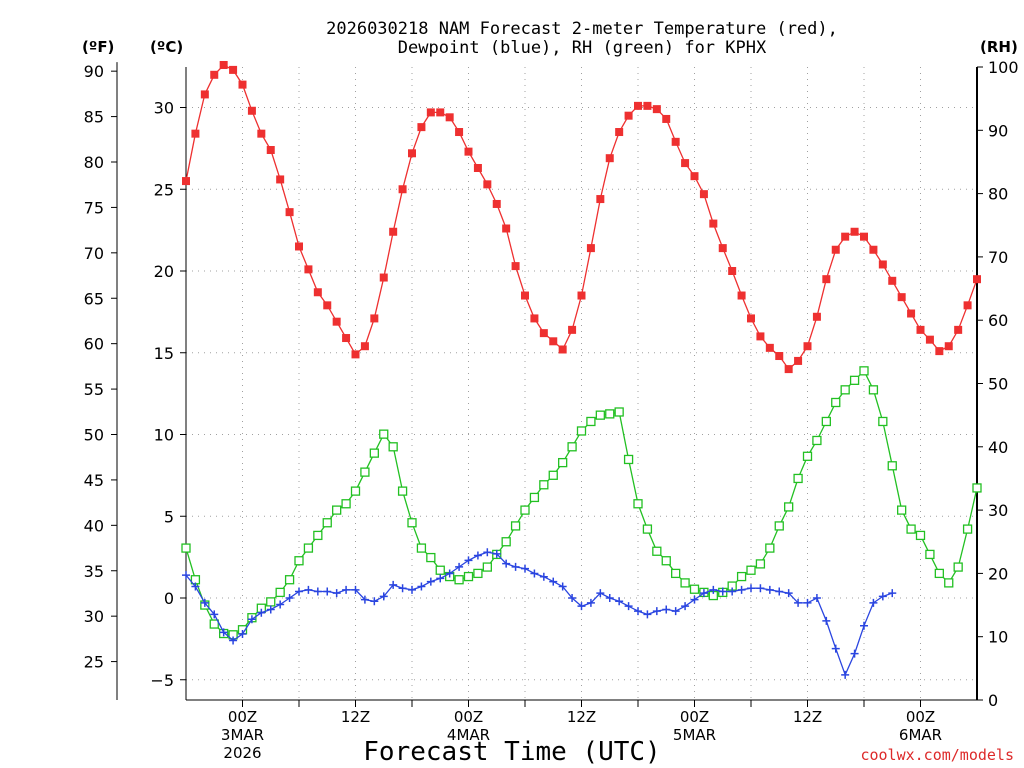  I want to click on x-tick-year: 2026, so click(242, 753).